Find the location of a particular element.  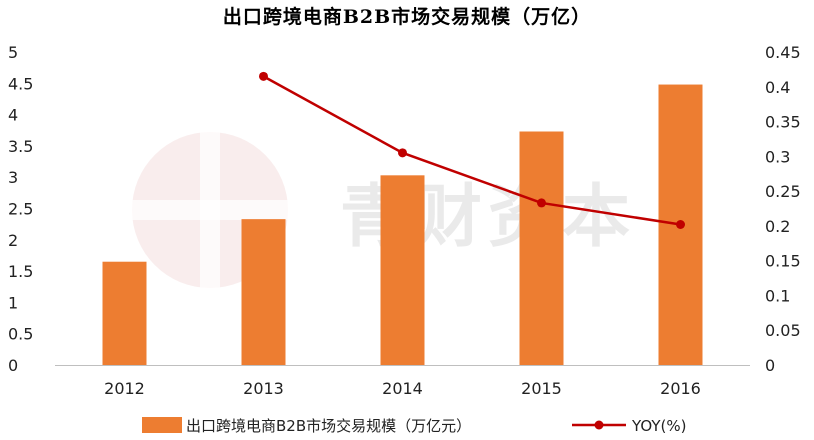

x-tick-label: 2013 is located at coordinates (263, 388).